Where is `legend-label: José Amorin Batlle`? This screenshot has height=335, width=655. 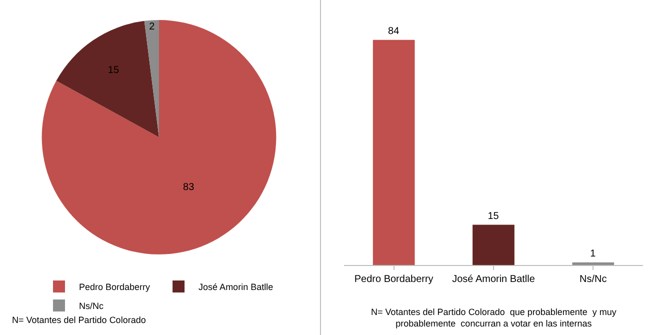
legend-label: José Amorin Batlle is located at coordinates (236, 287).